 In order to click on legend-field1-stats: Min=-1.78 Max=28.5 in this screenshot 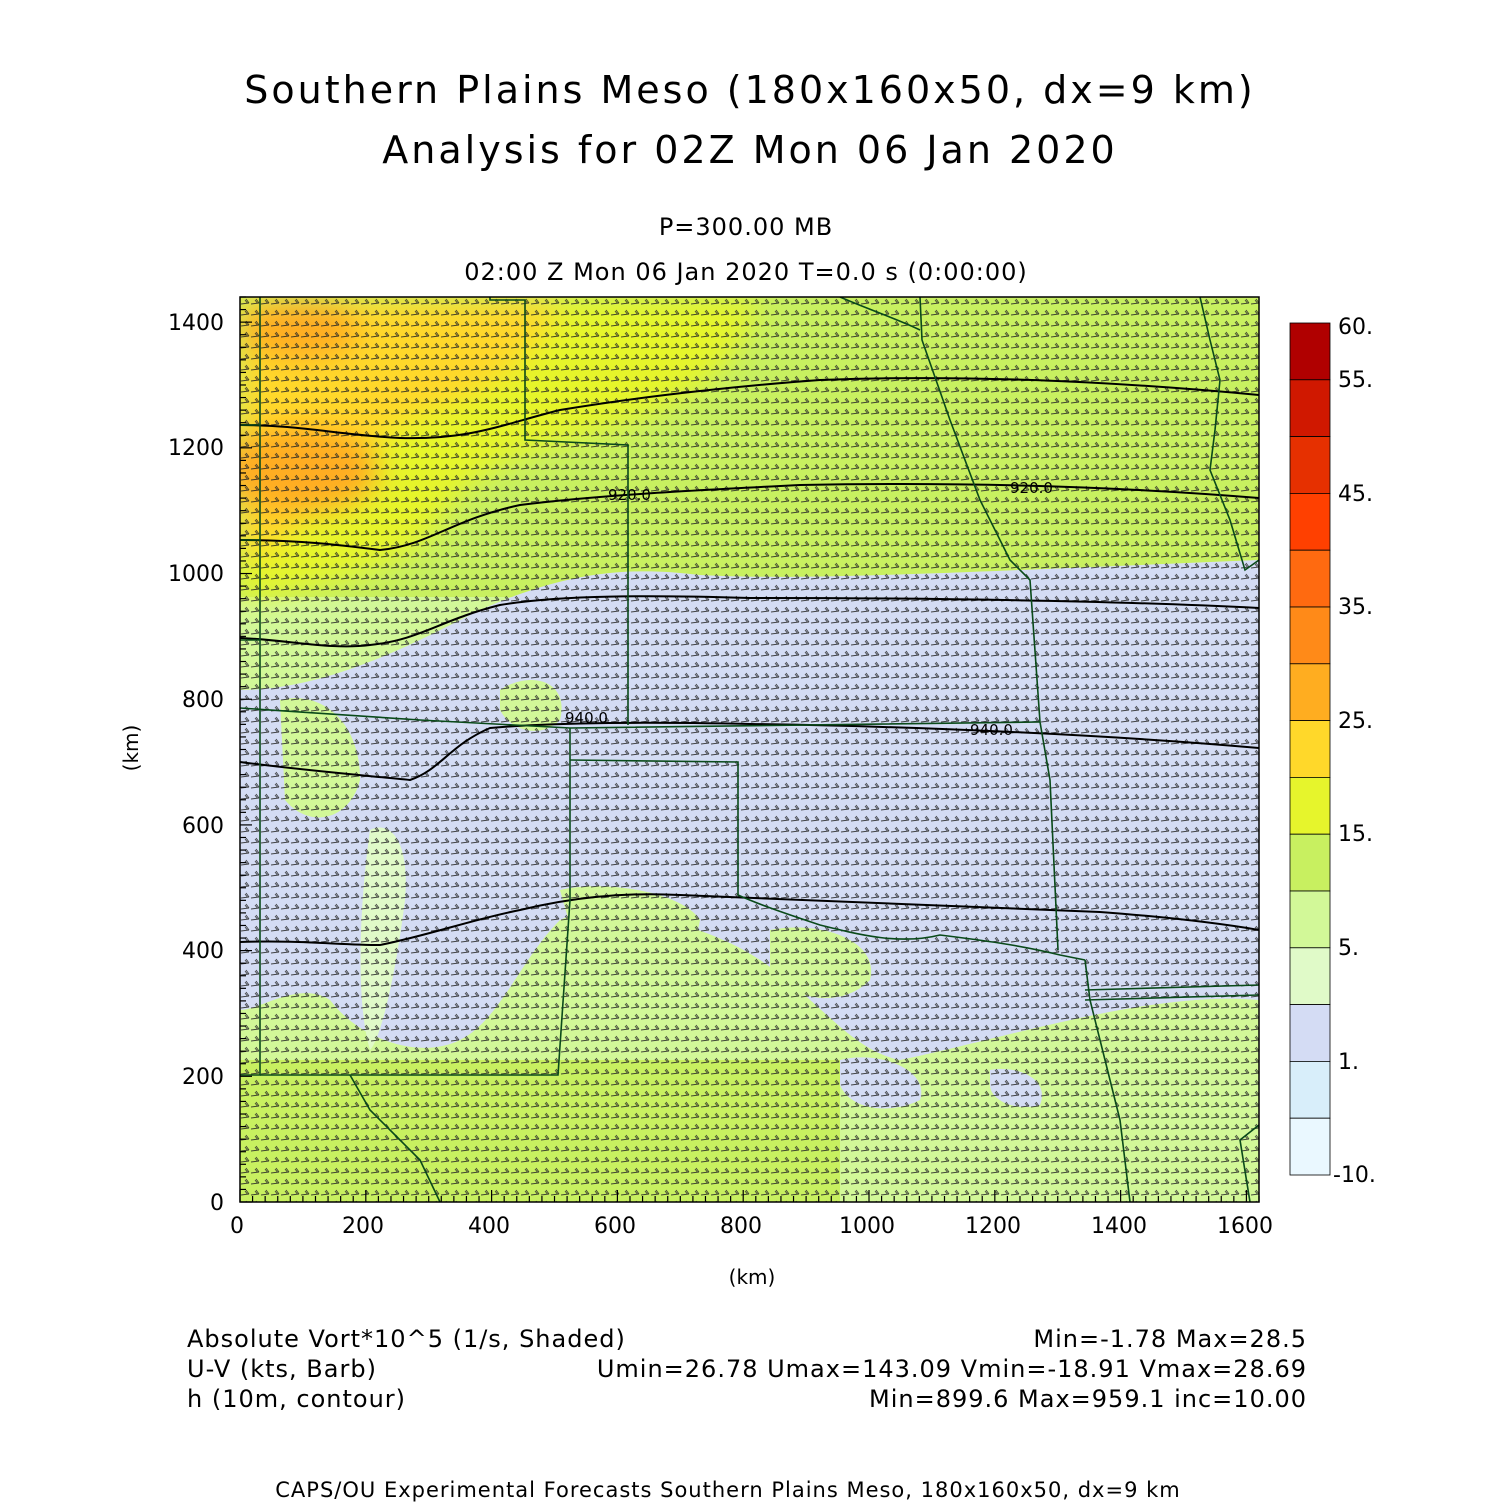, I will do `click(1170, 1339)`.